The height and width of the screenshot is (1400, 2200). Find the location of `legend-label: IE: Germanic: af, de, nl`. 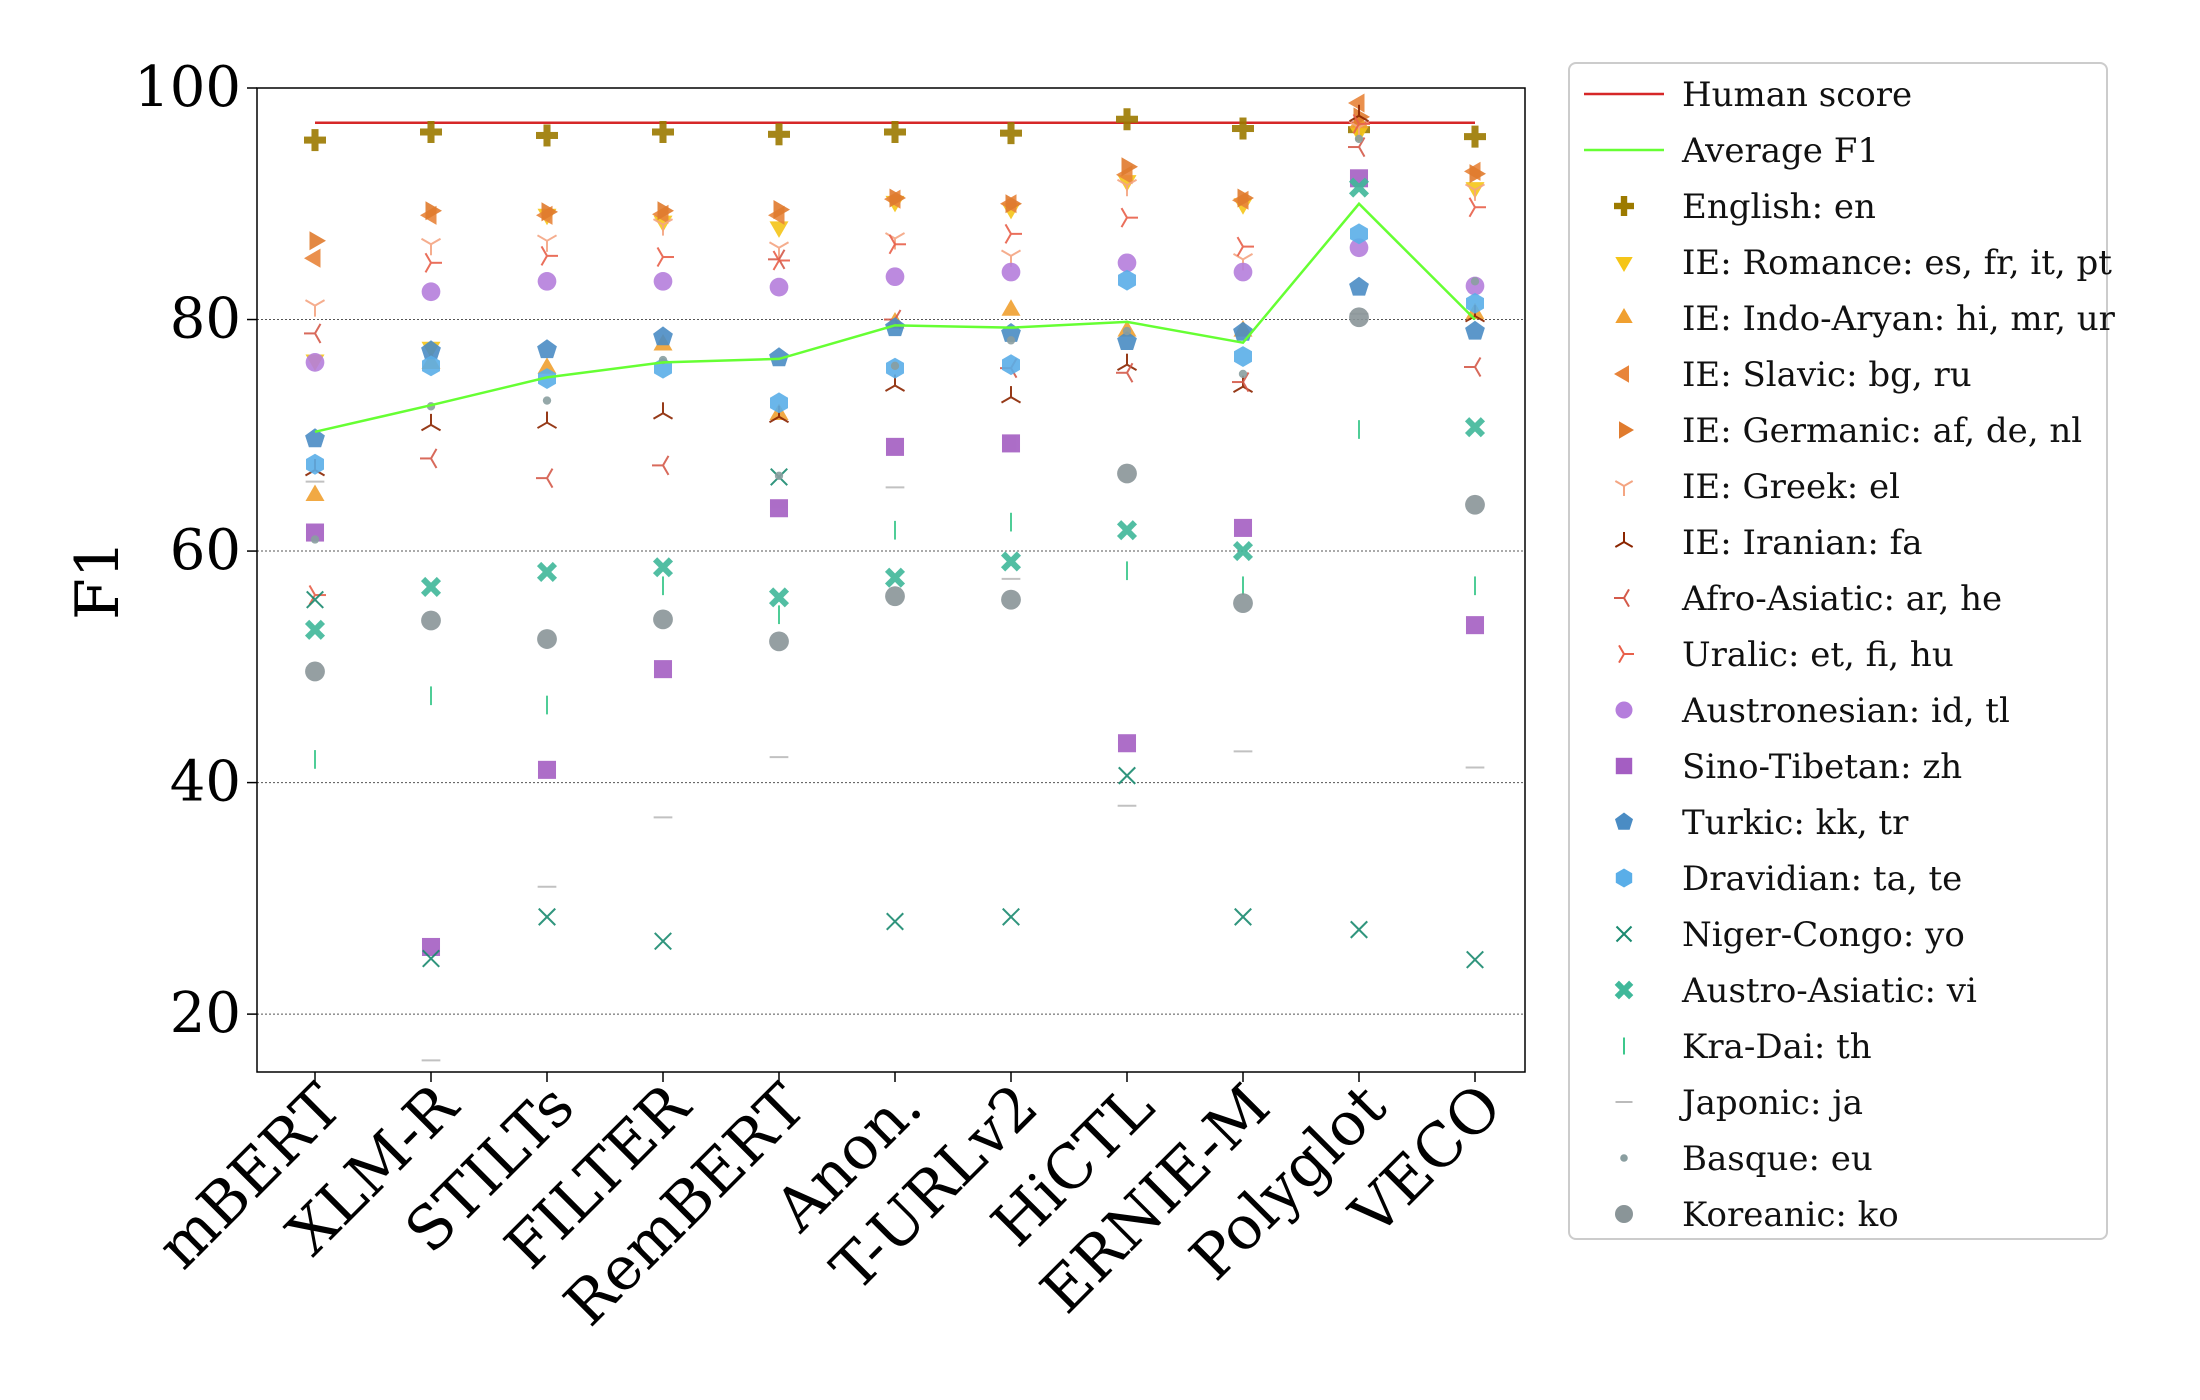

legend-label: IE: Germanic: af, de, nl is located at coordinates (1882, 431).